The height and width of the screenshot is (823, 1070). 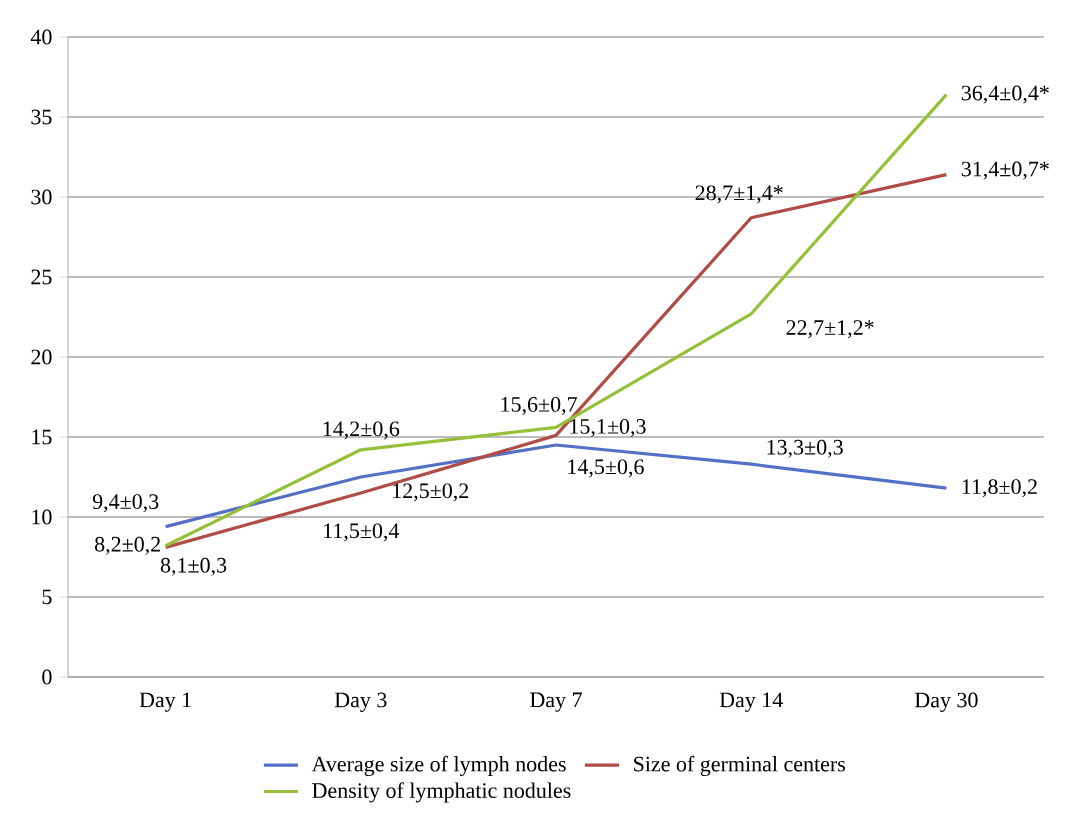 What do you see at coordinates (946, 702) in the screenshot?
I see `x-tick-label: Day 30` at bounding box center [946, 702].